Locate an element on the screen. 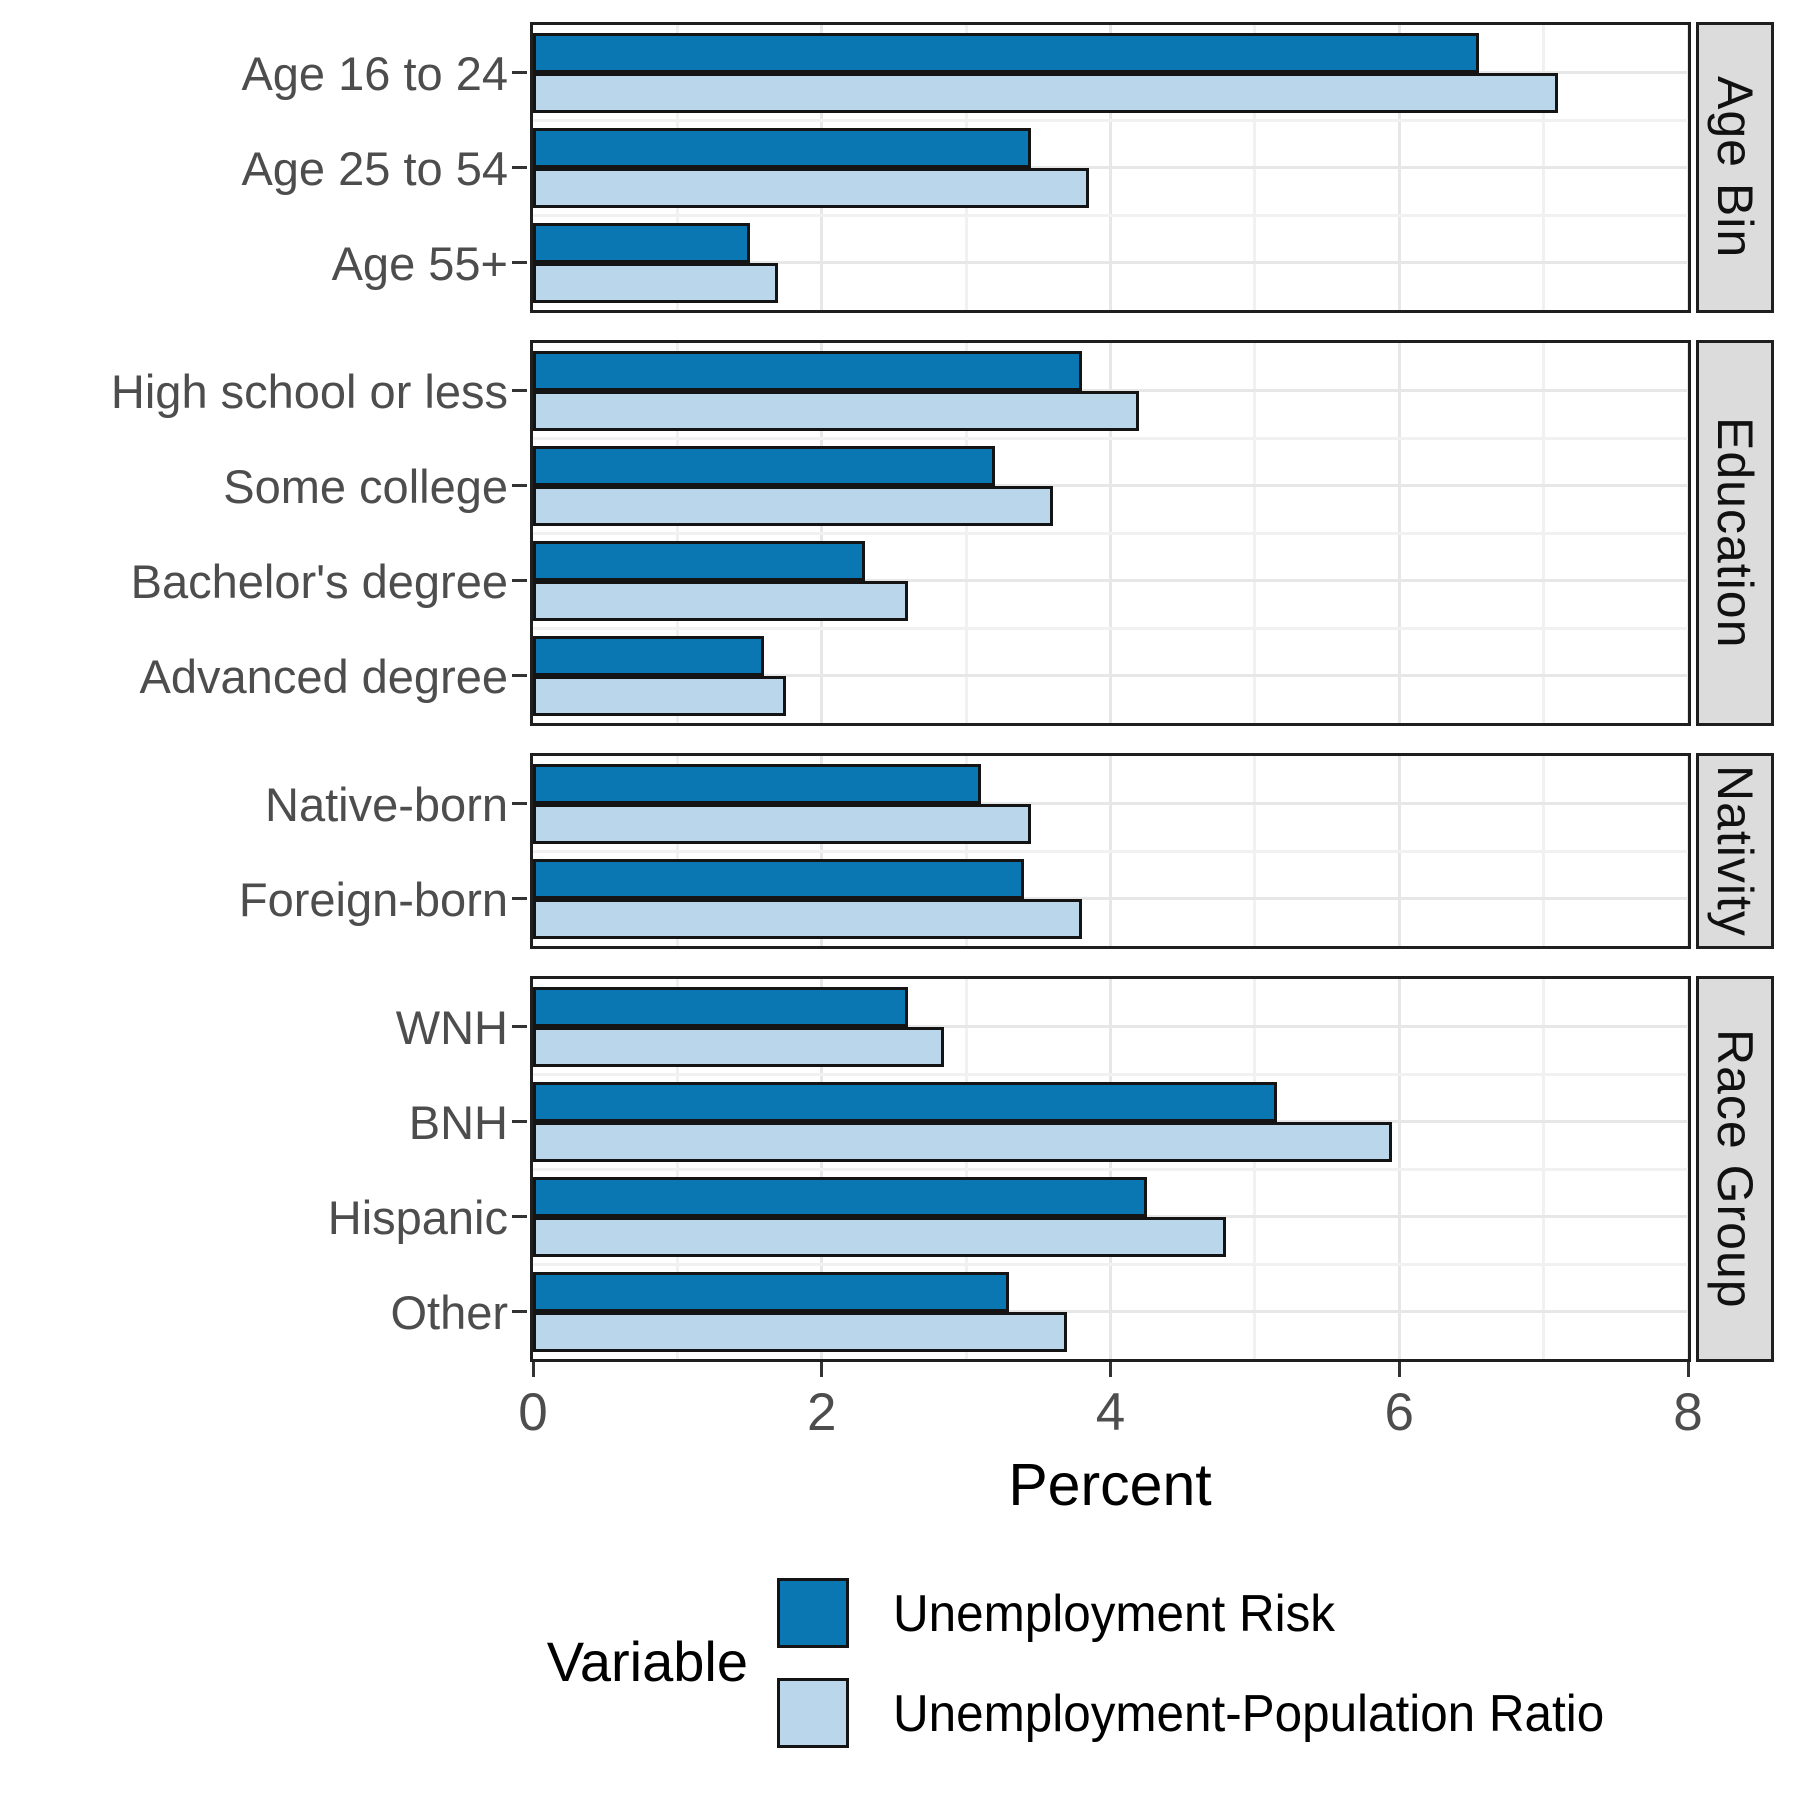 This screenshot has width=1800, height=1800. facet-strip-nativity: Nativity is located at coordinates (1735, 851).